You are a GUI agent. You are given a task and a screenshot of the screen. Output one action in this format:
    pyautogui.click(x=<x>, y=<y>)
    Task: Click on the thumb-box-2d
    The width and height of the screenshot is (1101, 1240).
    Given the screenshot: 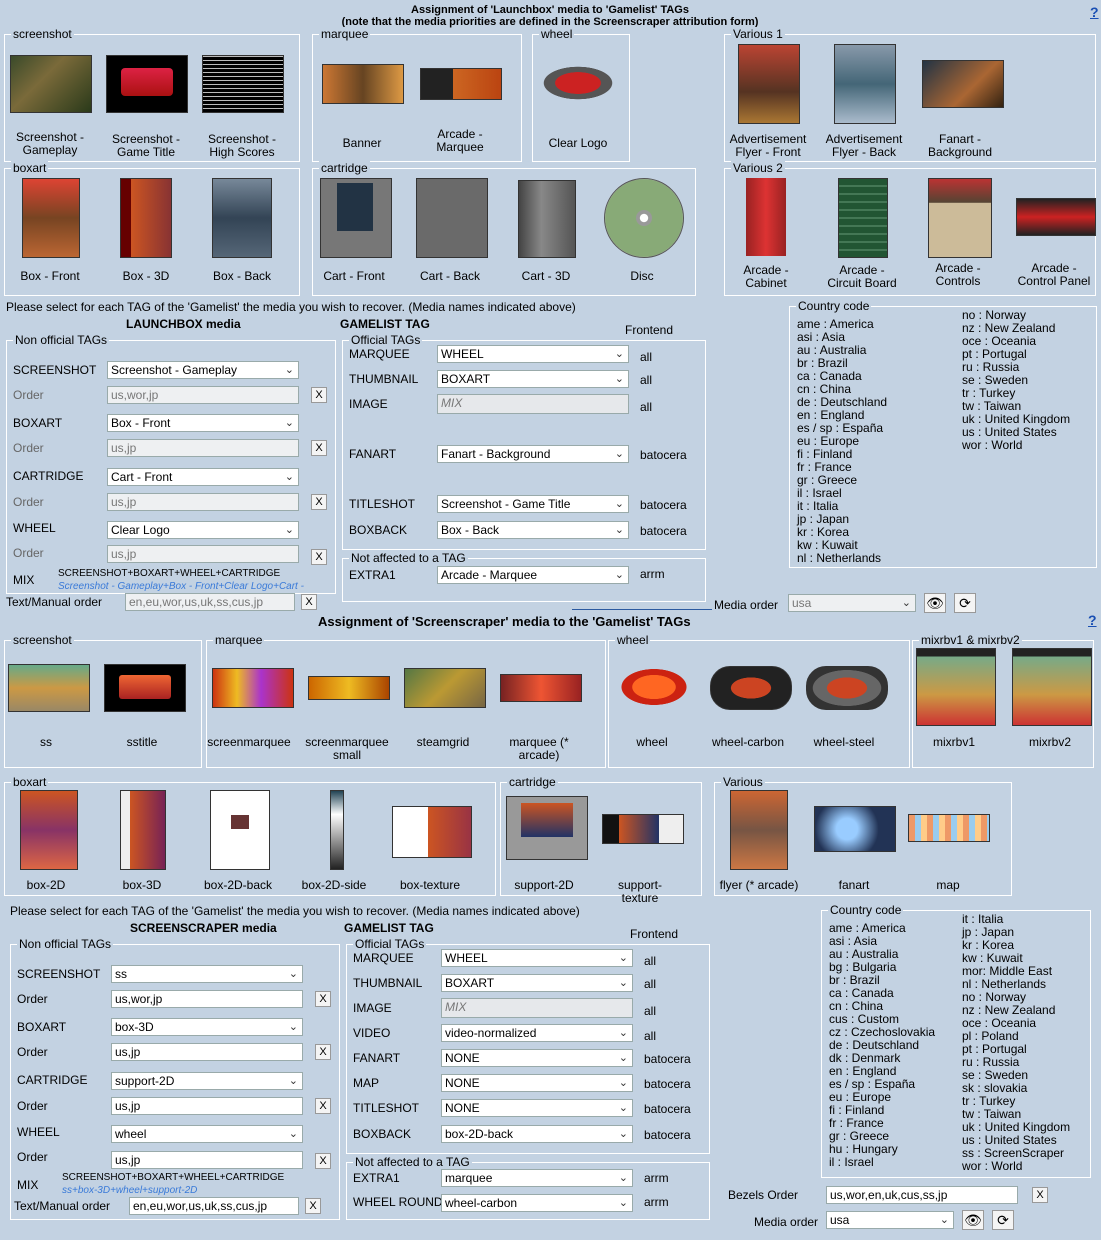 What is the action you would take?
    pyautogui.click(x=49, y=830)
    